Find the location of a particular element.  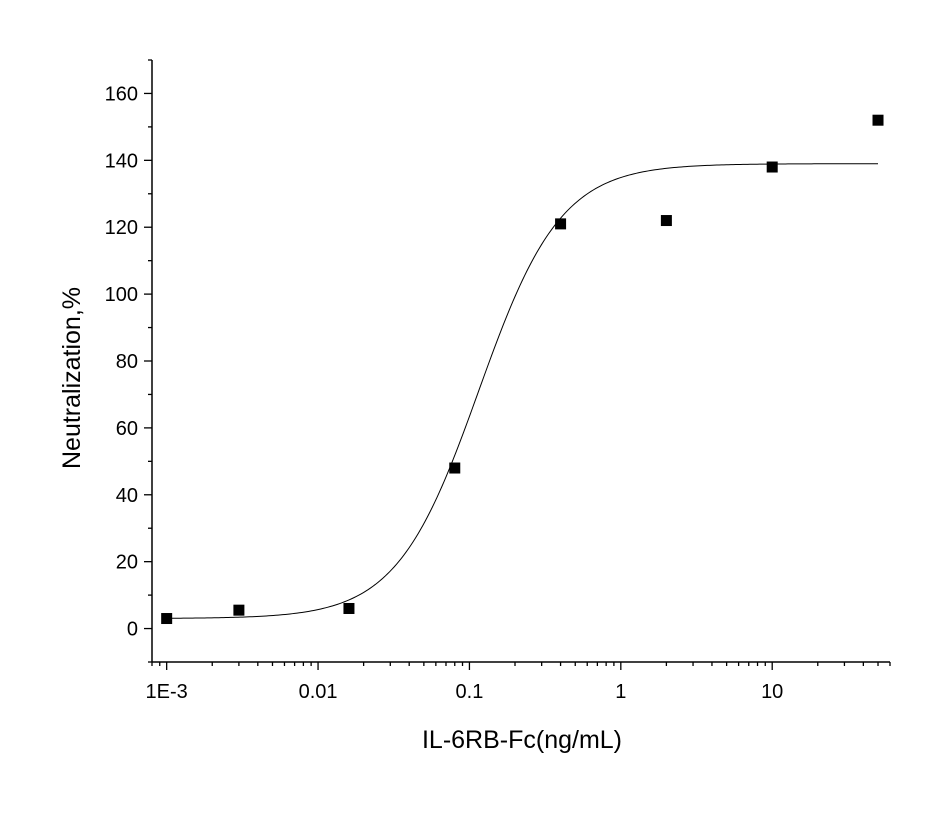

y-tick-label: 80 is located at coordinates (127, 362).